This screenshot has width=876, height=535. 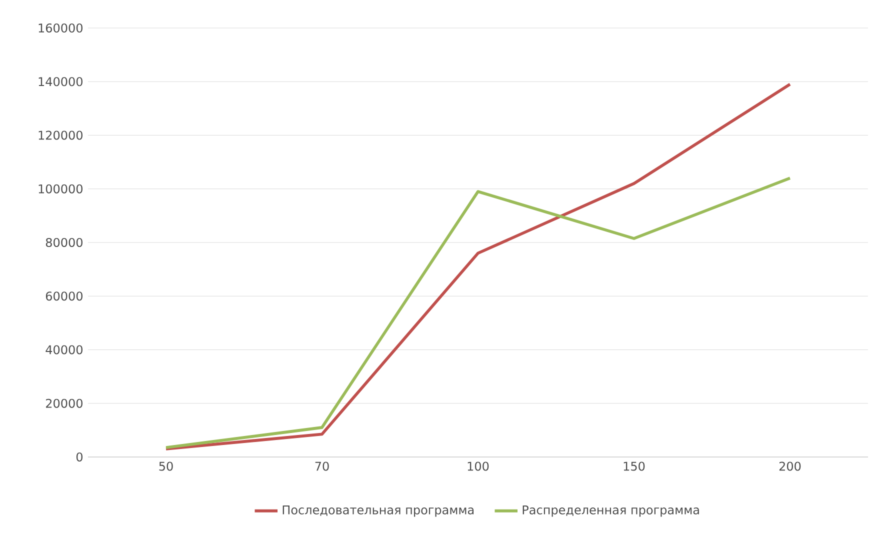 I want to click on y-tick-label: 20000, so click(x=64, y=403).